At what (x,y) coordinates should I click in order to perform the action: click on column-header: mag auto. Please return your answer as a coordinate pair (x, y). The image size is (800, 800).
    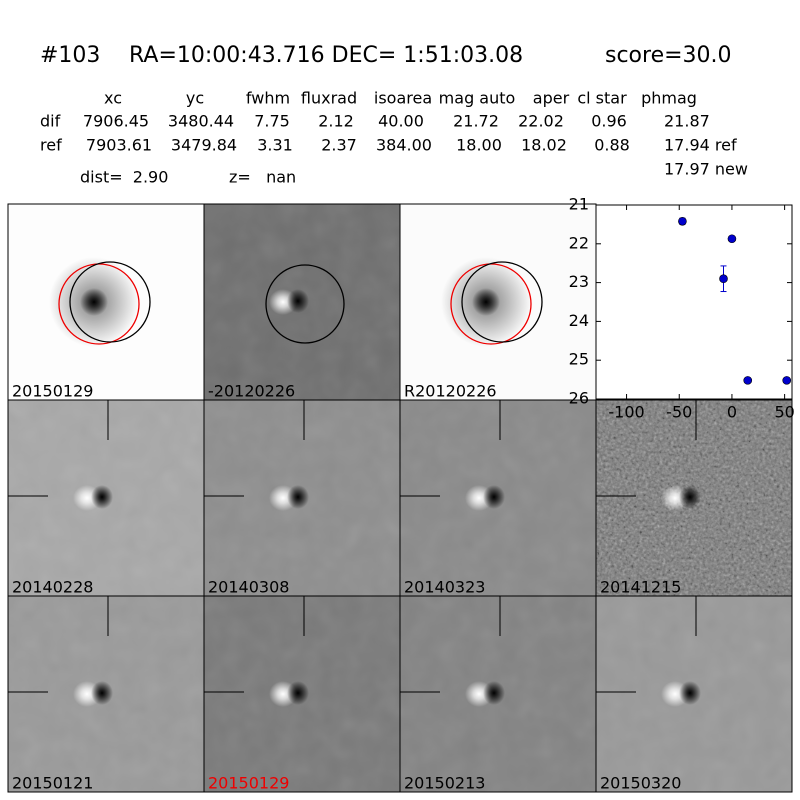
    Looking at the image, I should click on (477, 98).